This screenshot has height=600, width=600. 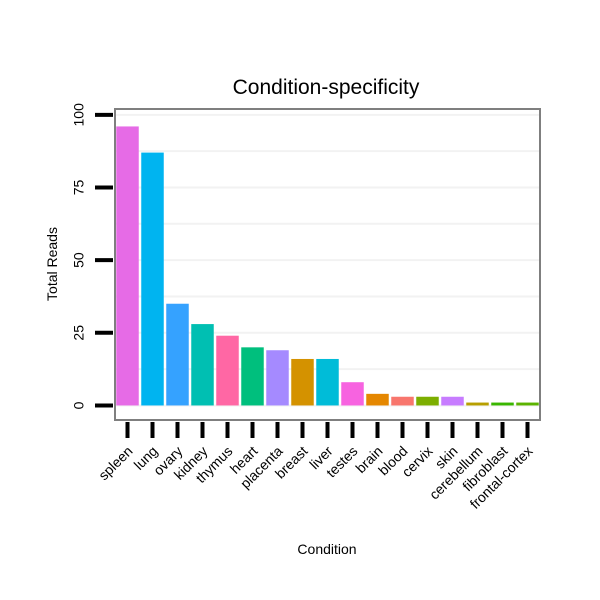 What do you see at coordinates (92, 256) in the screenshot?
I see `y-axis: 0 25 50 75 100` at bounding box center [92, 256].